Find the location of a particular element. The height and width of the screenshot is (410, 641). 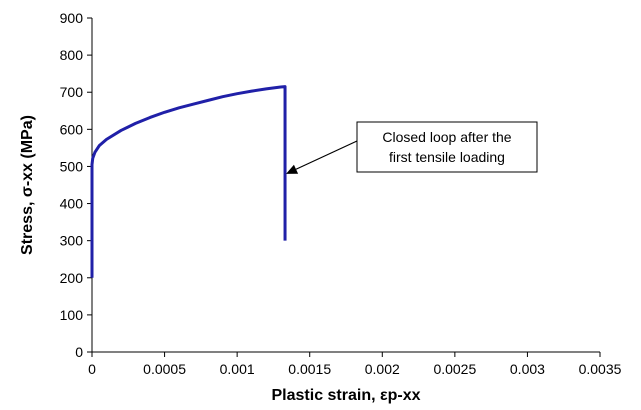

x-tick-label: 0.002 is located at coordinates (382, 369).